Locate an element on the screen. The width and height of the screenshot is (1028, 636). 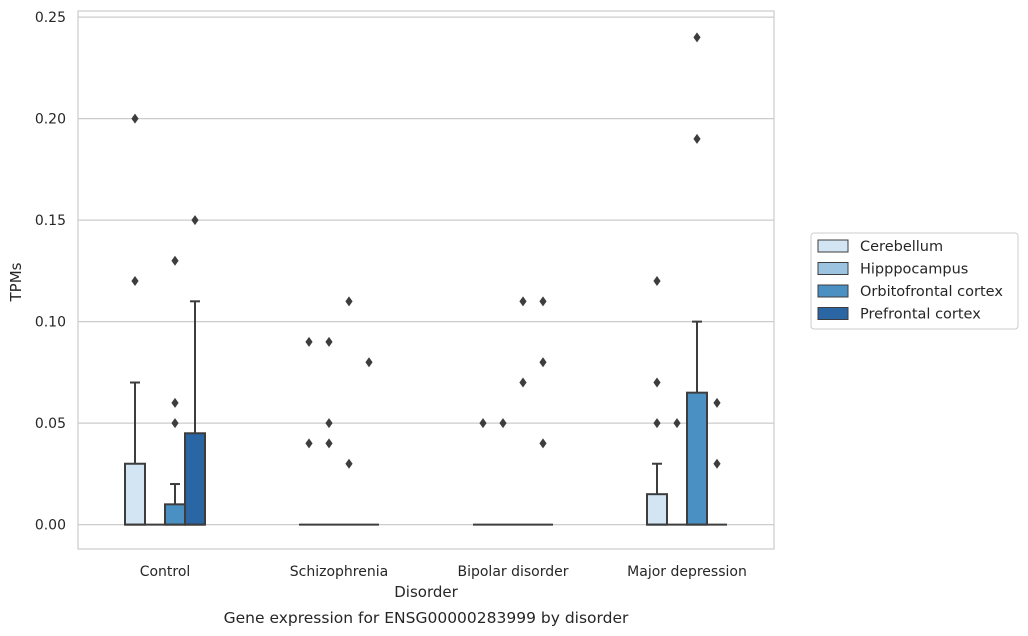
legend-label: Prefrontal cortex is located at coordinates (920, 315).